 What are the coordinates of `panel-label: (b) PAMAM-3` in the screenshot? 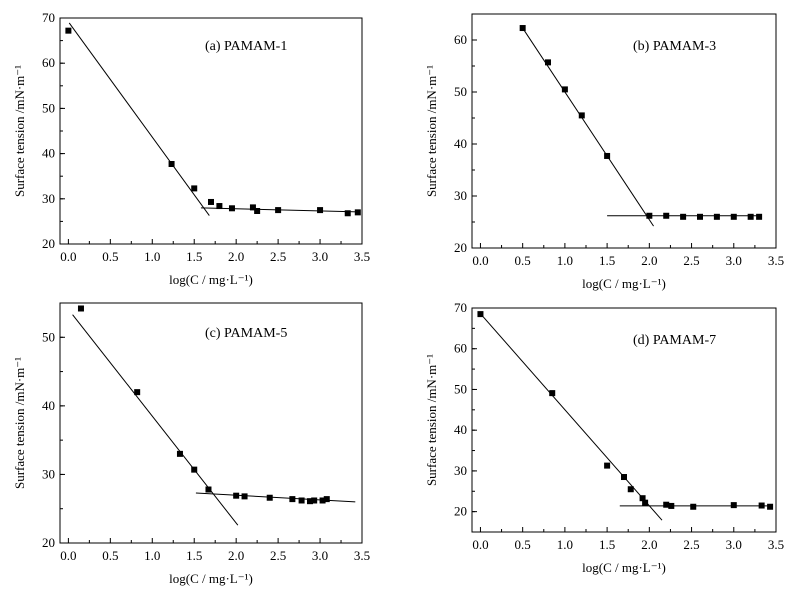 It's located at (674, 46).